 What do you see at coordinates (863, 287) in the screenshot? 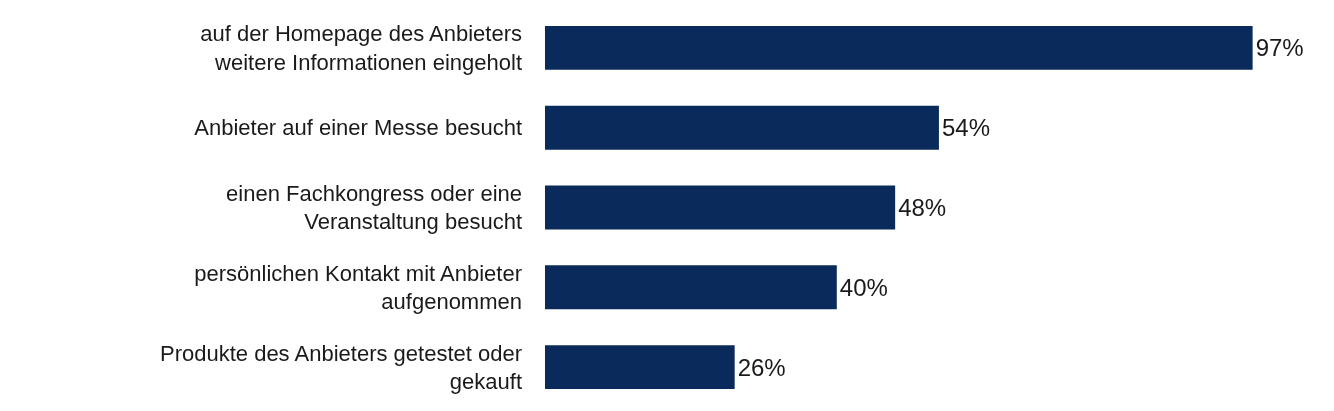
I see `data-label: 40%` at bounding box center [863, 287].